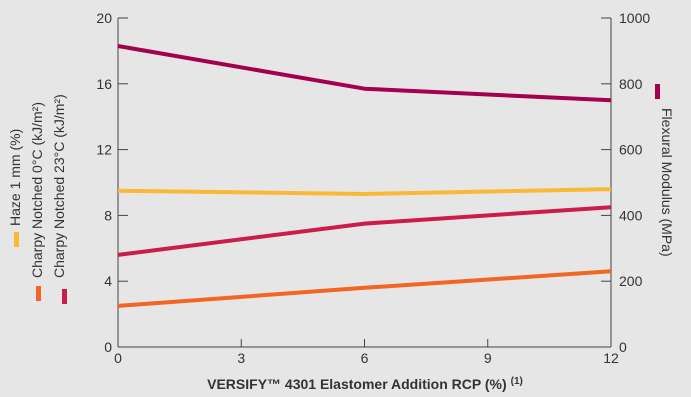  Describe the element at coordinates (16, 239) in the screenshot. I see `legend-swatch-haze` at that location.